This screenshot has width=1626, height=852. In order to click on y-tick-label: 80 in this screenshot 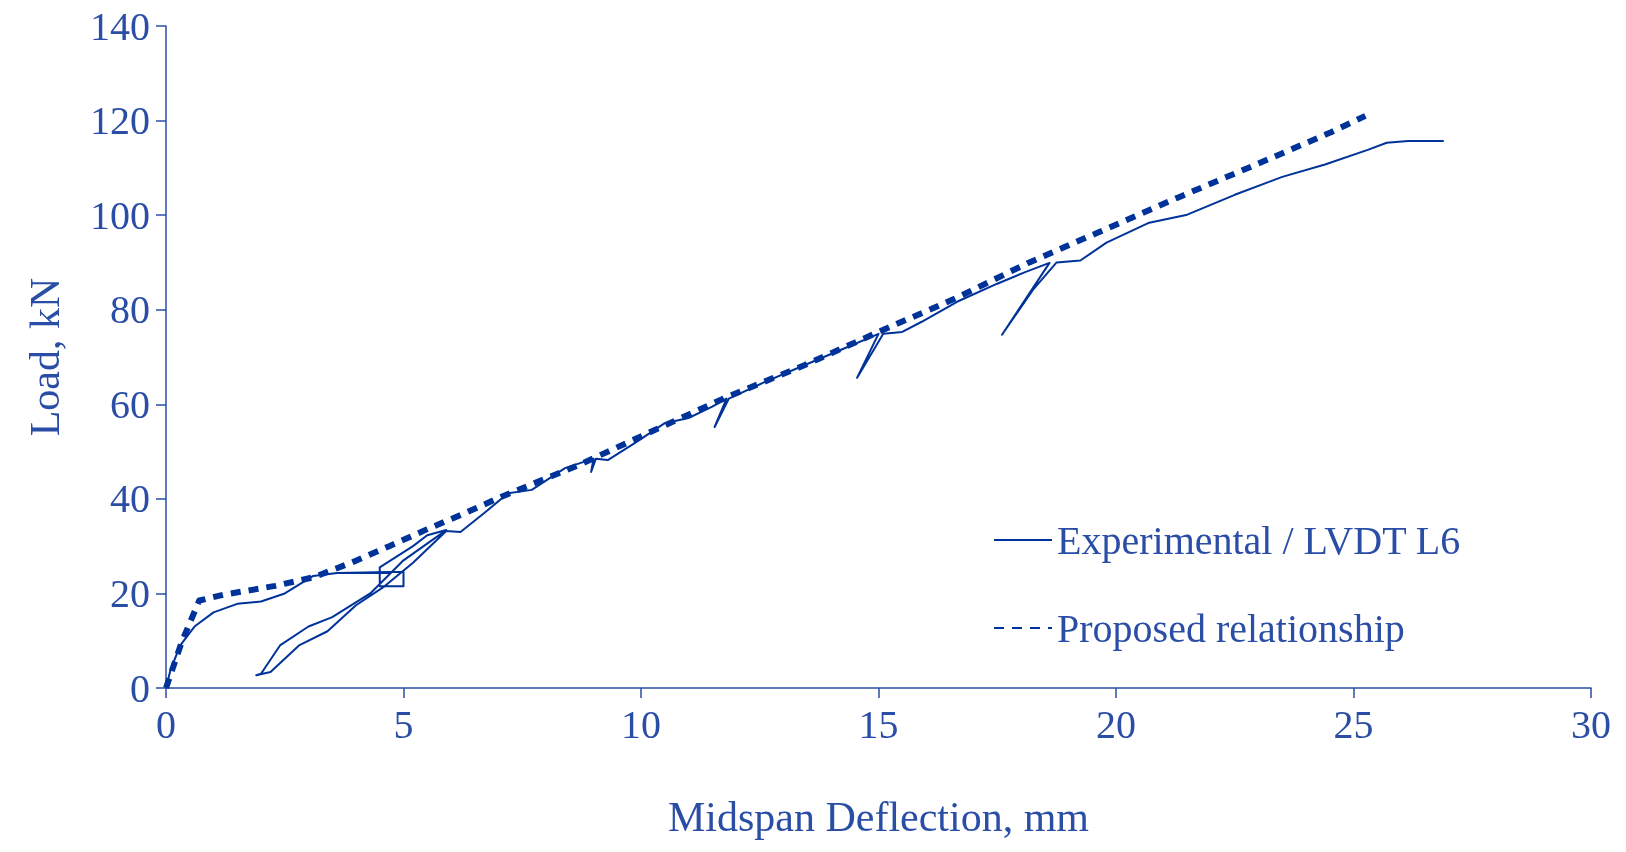, I will do `click(130, 310)`.